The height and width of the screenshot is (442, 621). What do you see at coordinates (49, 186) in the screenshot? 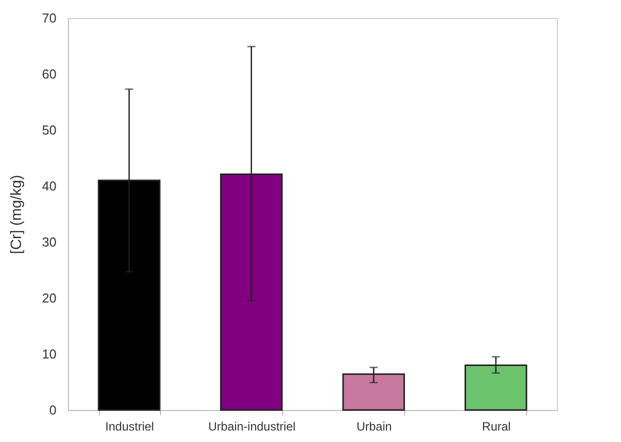
I see `y-tick-label: 40` at bounding box center [49, 186].